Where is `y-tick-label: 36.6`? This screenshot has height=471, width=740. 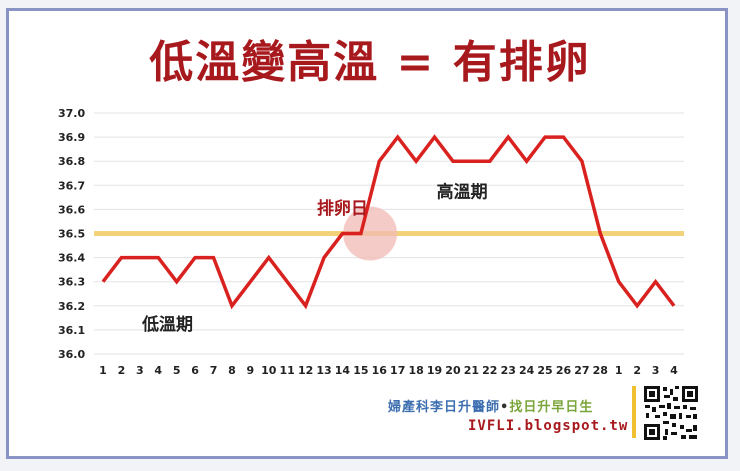
y-tick-label: 36.6 is located at coordinates (71, 209).